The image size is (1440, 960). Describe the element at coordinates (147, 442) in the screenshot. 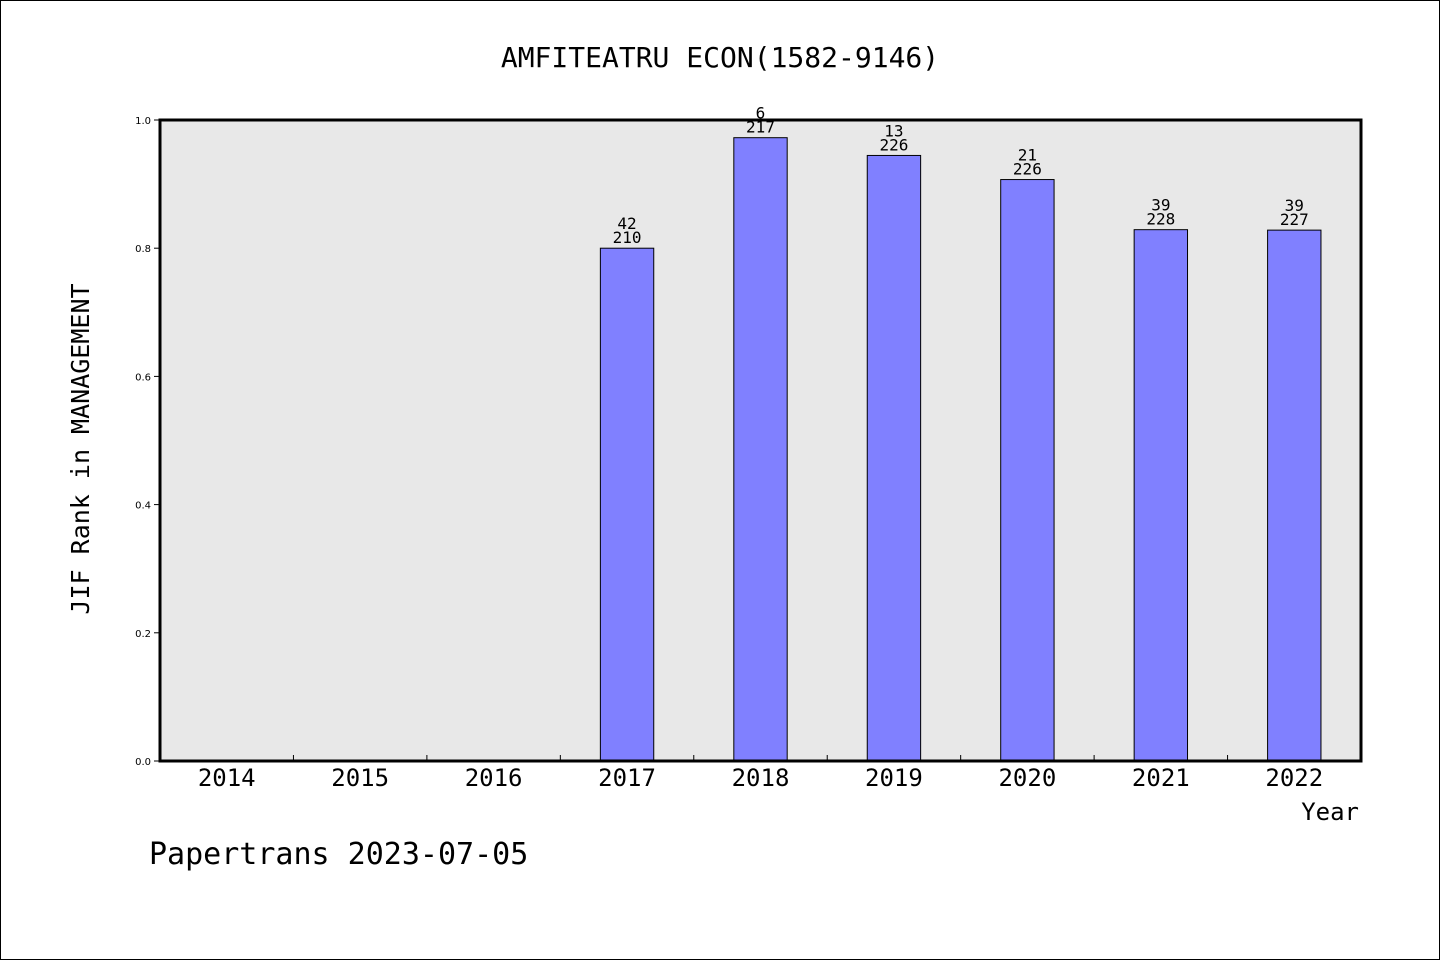

I see `y-axis-ticks: 0.0 0.2 0.4 0.6 0.8 1.0` at that location.